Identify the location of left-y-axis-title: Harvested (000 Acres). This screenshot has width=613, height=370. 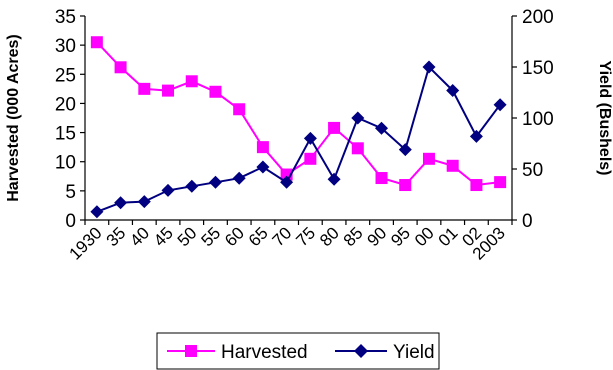
(13, 118).